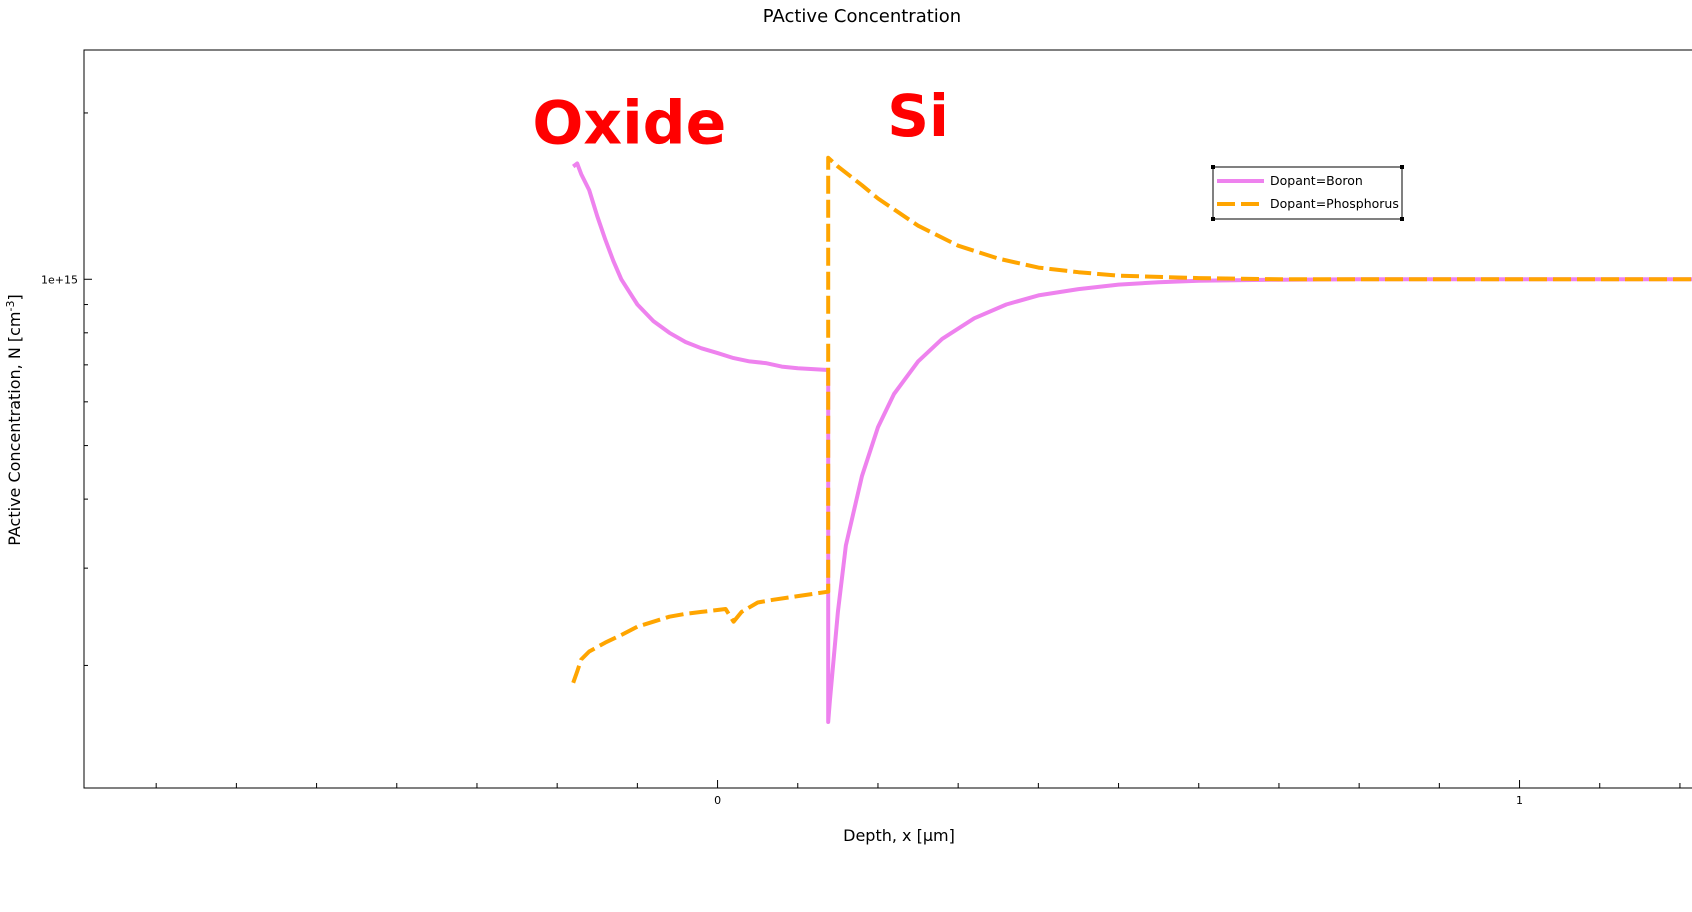 This screenshot has height=912, width=1692. I want to click on legend-label-boron: Dopant=Boron, so click(1316, 180).